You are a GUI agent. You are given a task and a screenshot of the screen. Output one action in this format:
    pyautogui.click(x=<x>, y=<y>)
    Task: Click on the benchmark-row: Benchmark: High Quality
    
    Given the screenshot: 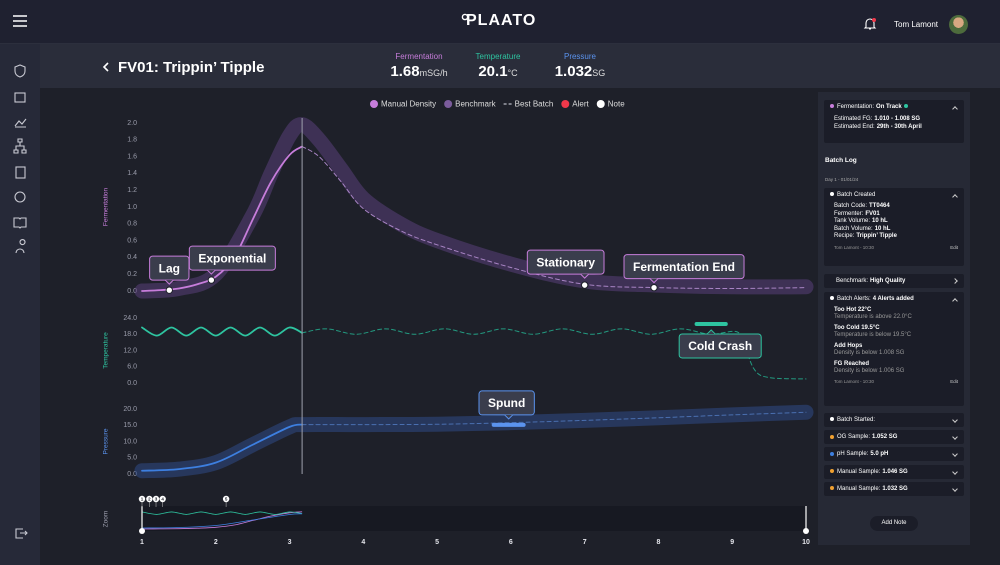 What is the action you would take?
    pyautogui.click(x=894, y=281)
    